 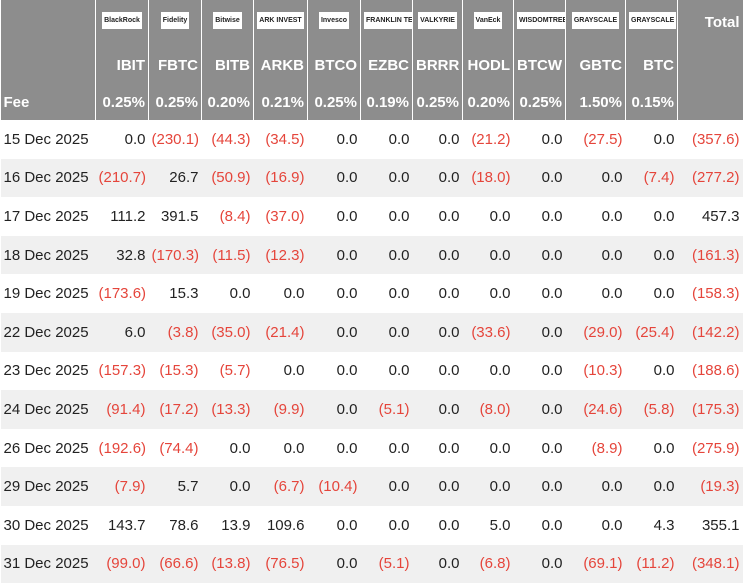 I want to click on flow-value: (6.8), so click(x=488, y=564).